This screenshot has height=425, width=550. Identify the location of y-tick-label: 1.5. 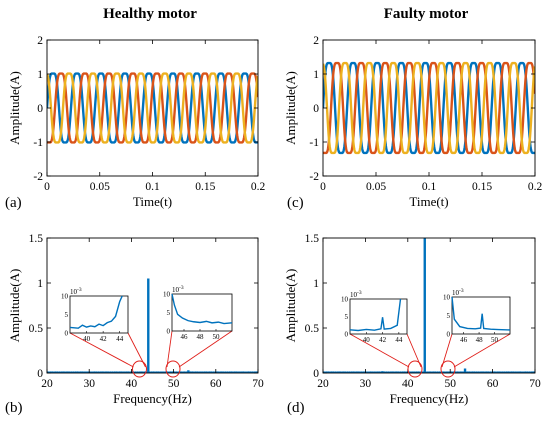
(36, 239).